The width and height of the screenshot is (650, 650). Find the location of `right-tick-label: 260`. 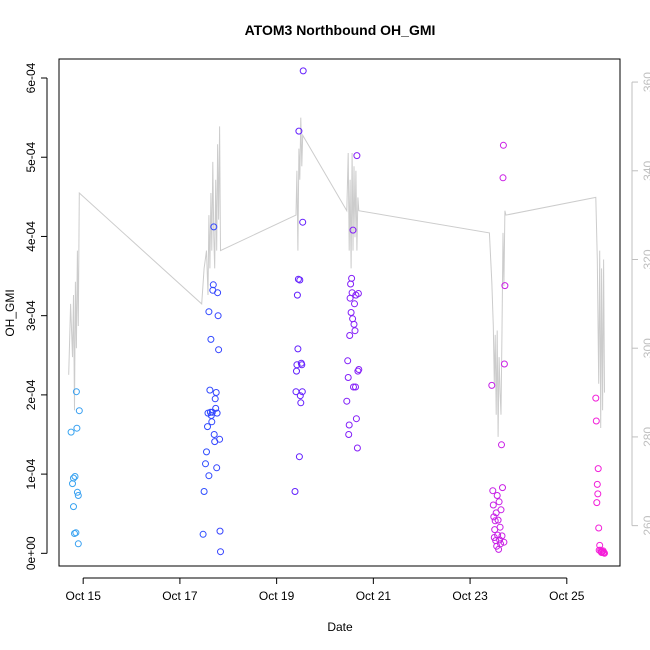

right-tick-label: 260 is located at coordinates (645, 525).